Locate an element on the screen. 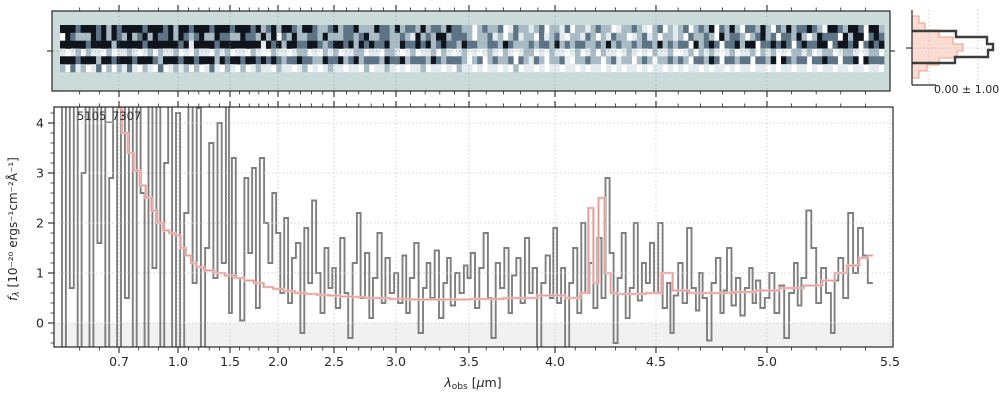  x-axis-label-subscript: obs is located at coordinates (459, 387).